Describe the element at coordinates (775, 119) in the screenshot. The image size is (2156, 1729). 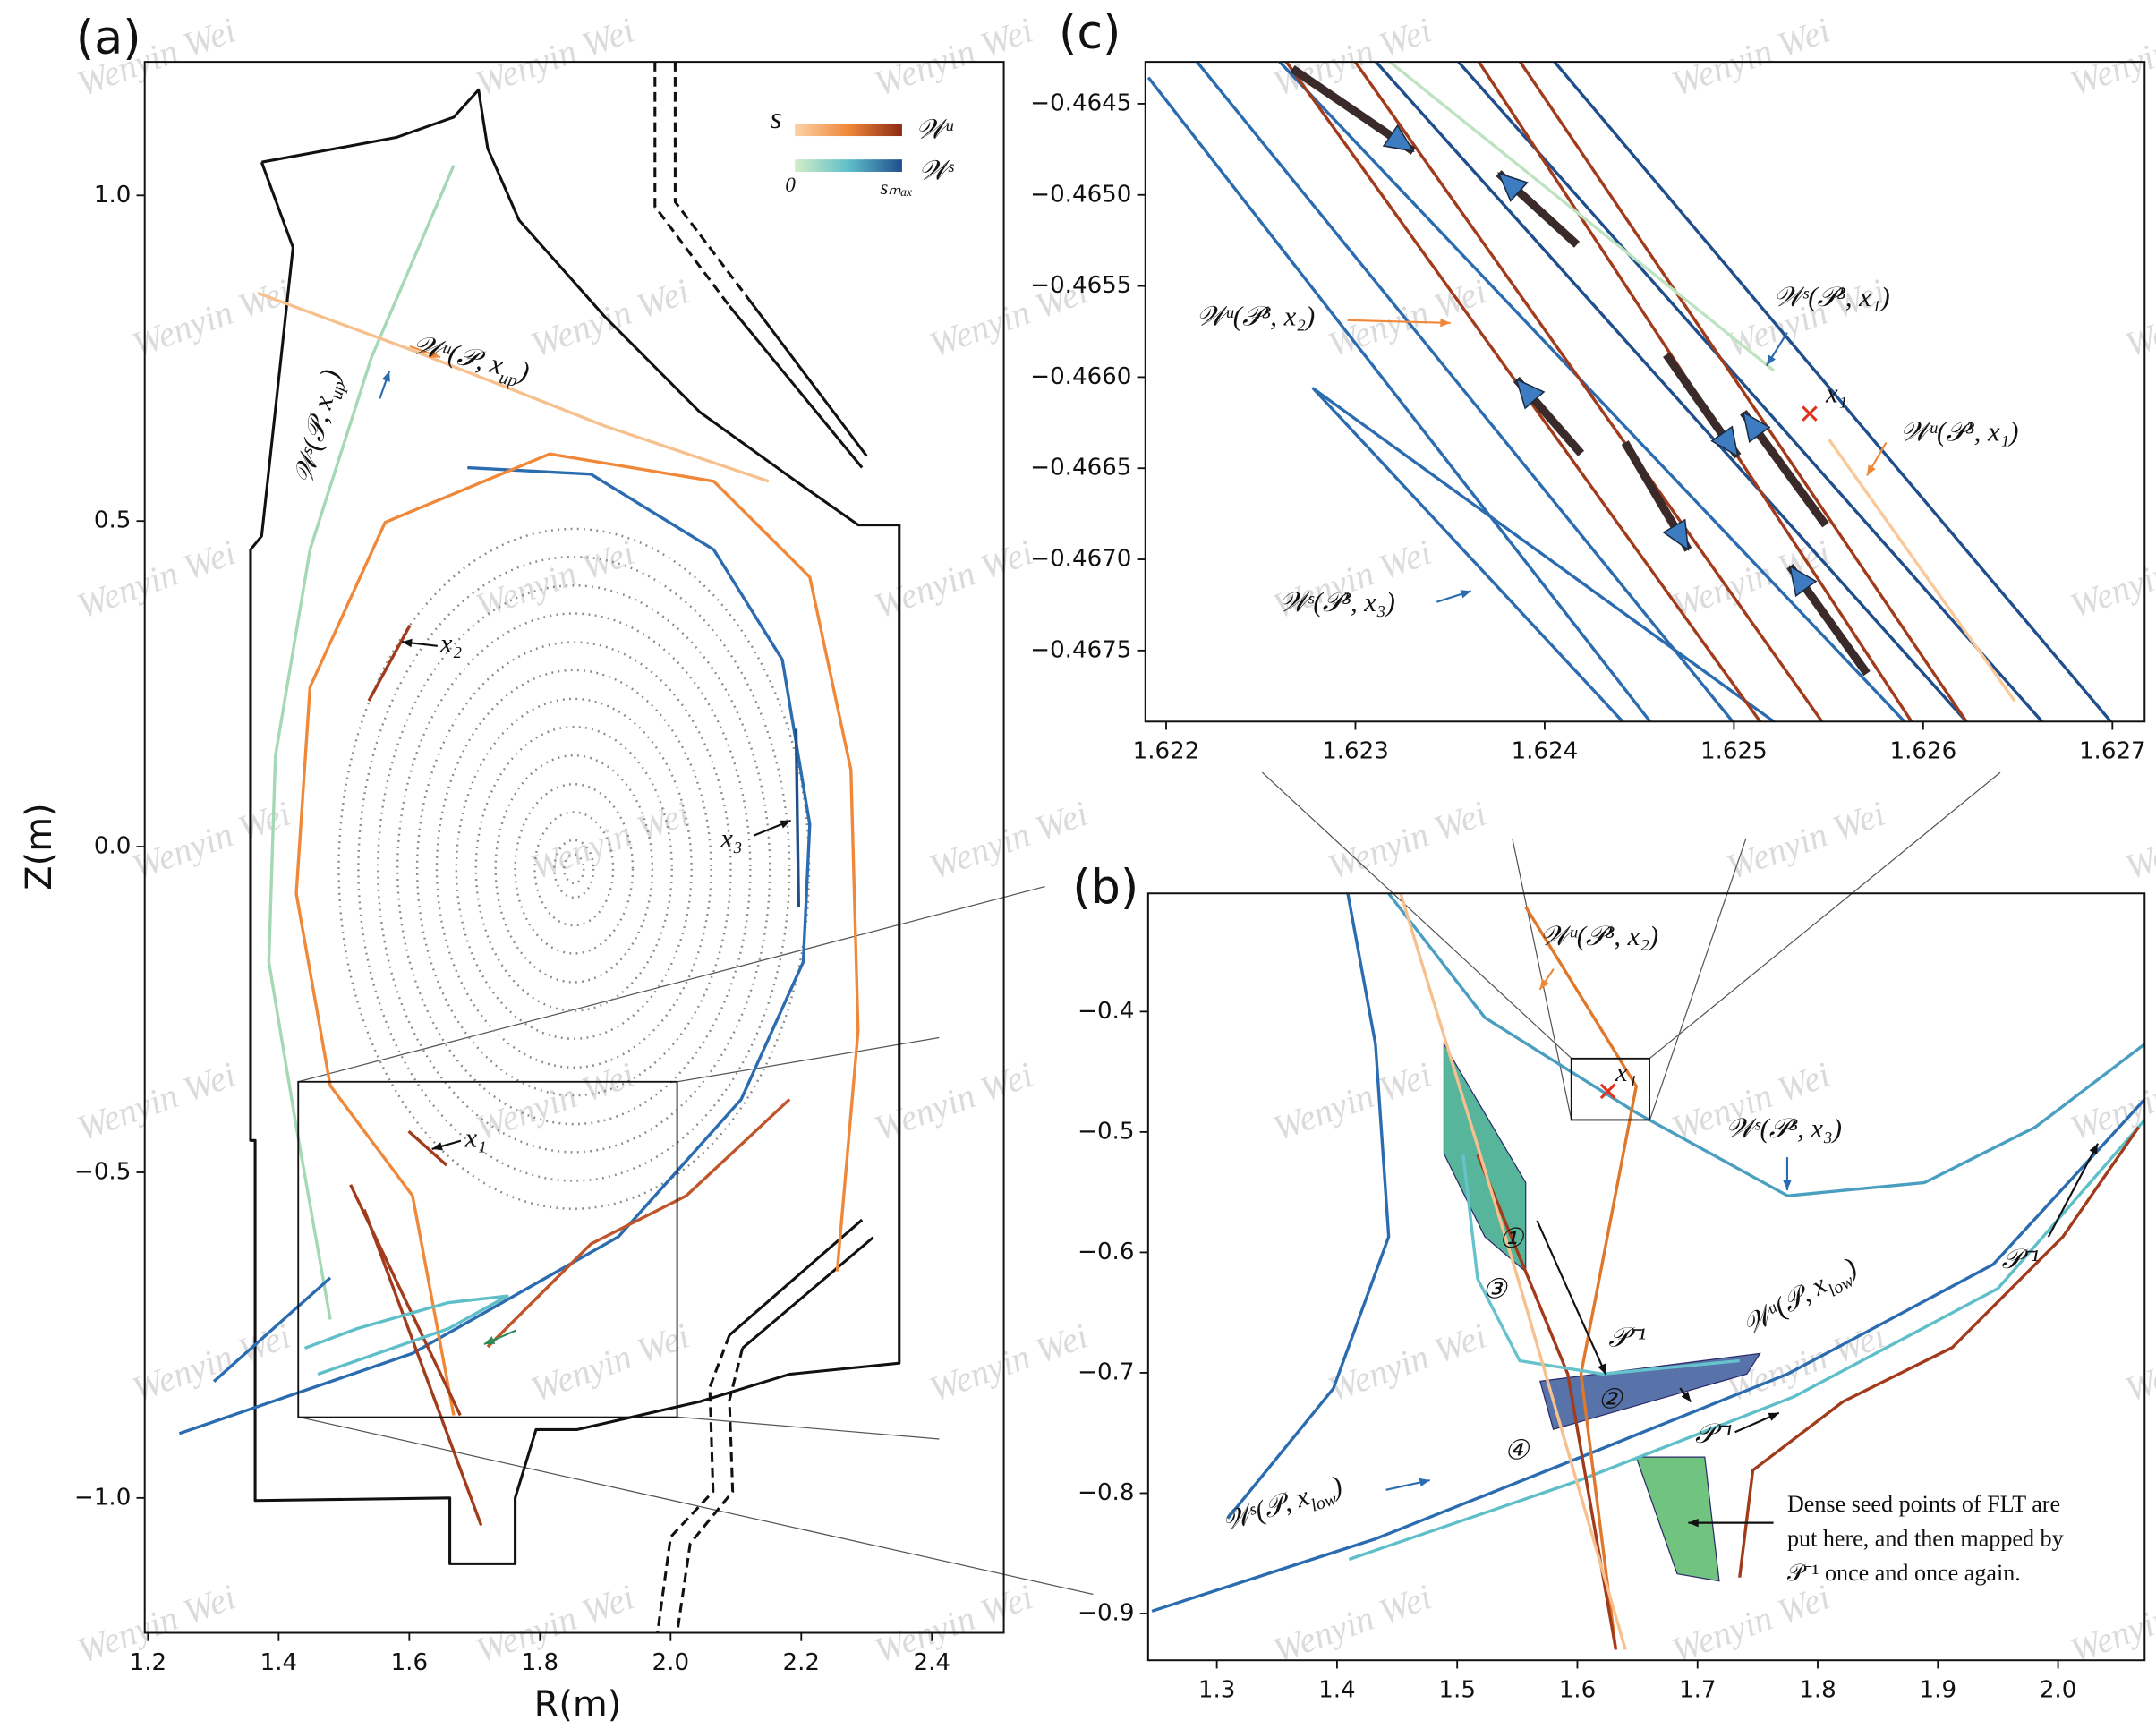
I see `colorbar-label: s` at that location.